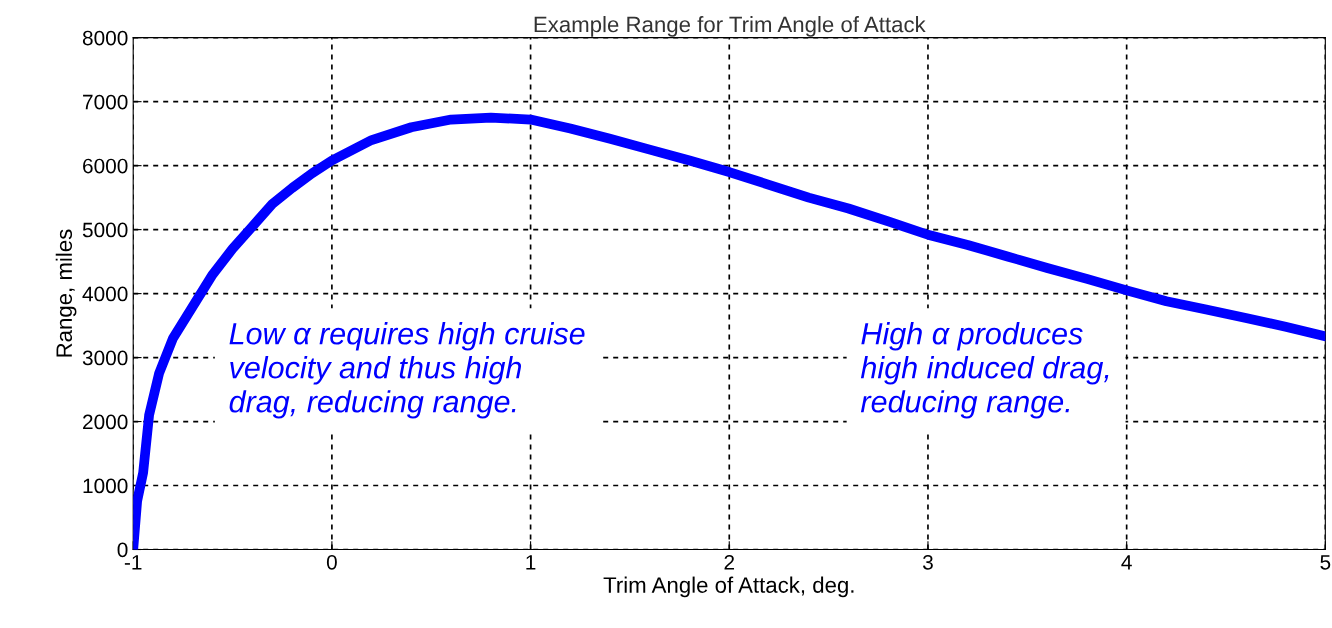 Image resolution: width=1332 pixels, height=628 pixels. Describe the element at coordinates (105, 486) in the screenshot. I see `y-tick-label: 1000` at that location.